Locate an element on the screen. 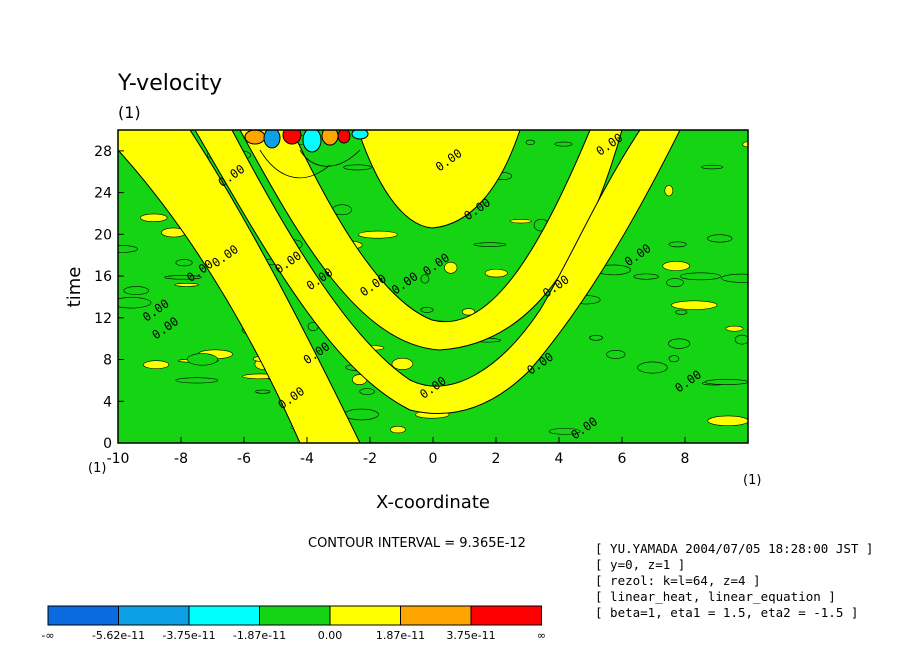 The width and height of the screenshot is (904, 654). info-line: [ linear_heat, linear_equation ] is located at coordinates (715, 596).